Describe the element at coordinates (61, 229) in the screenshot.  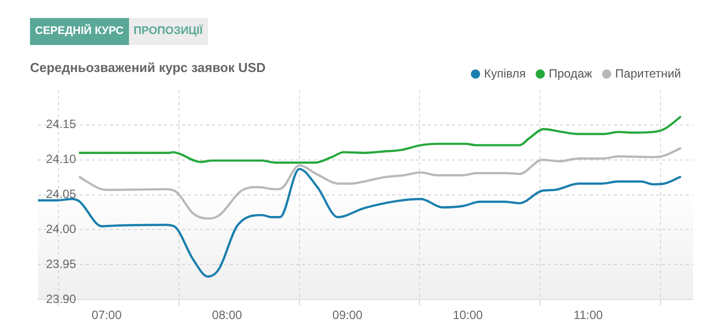
I see `y-tick-label: 24.00` at that location.